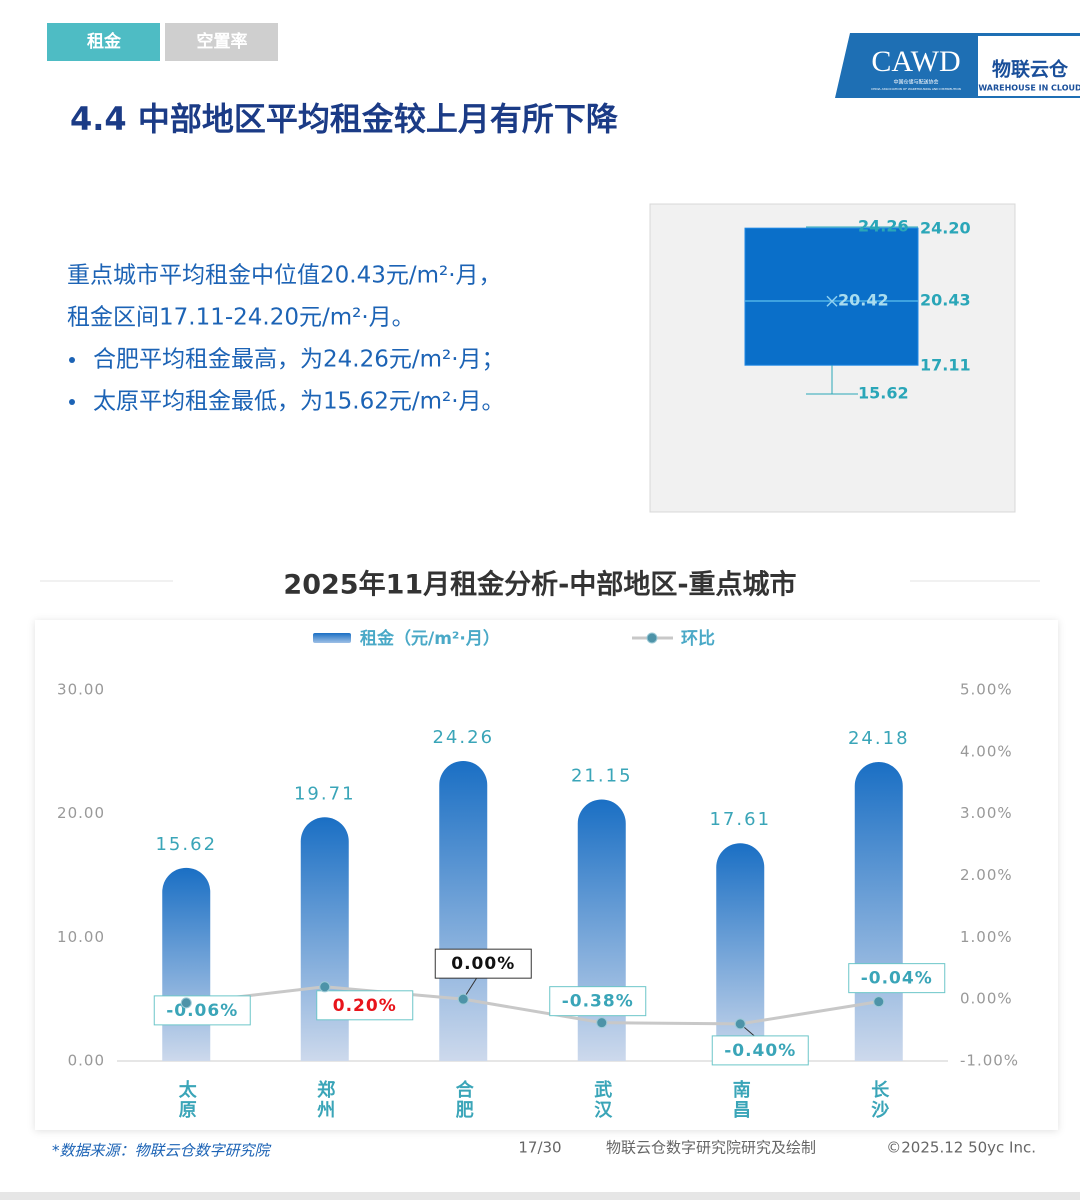  Describe the element at coordinates (915, 82) in the screenshot. I see `logo-sub: 中国仓储与配送协会` at that location.